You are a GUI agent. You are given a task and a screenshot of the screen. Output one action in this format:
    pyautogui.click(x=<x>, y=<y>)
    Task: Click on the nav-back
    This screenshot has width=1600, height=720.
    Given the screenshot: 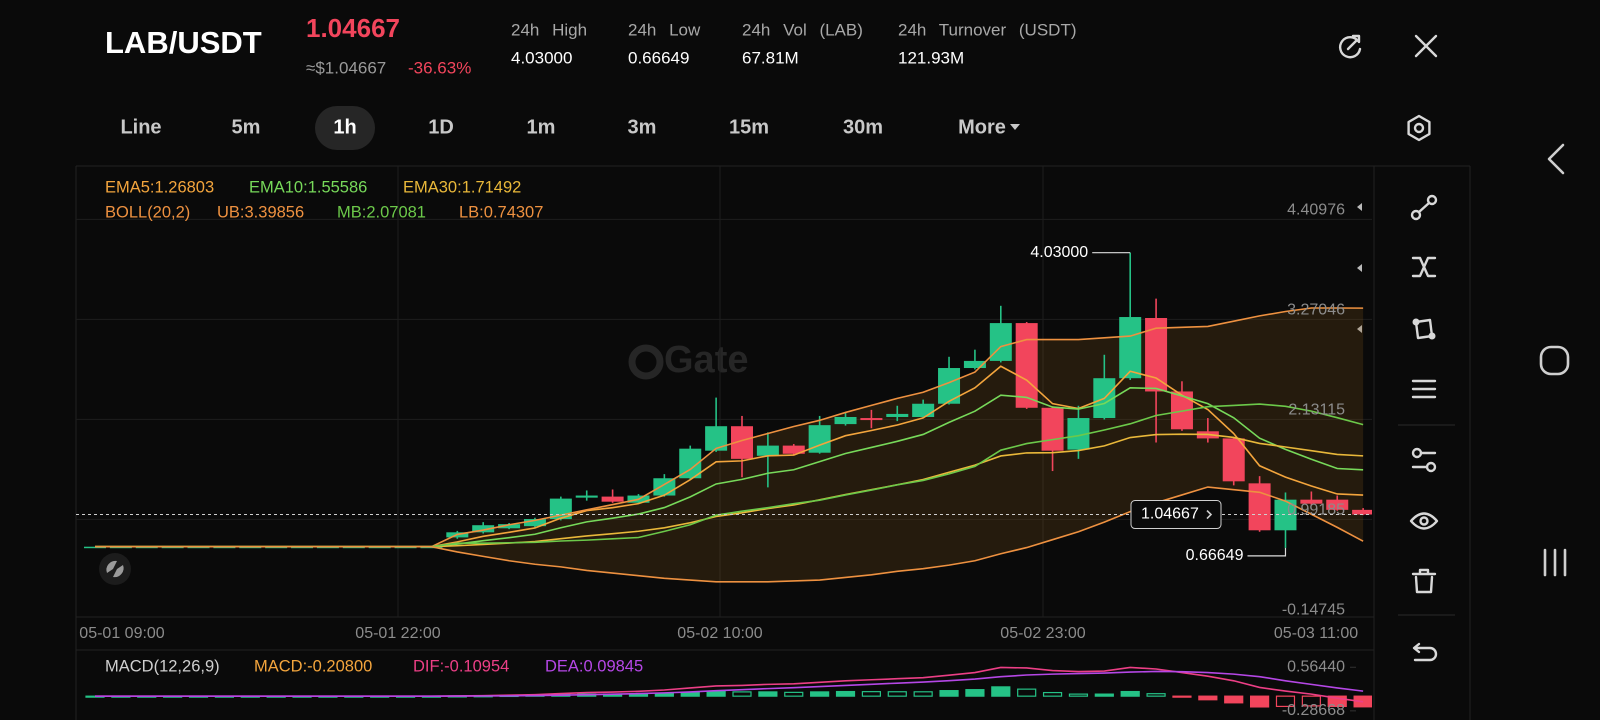 What is the action you would take?
    pyautogui.click(x=1556, y=159)
    